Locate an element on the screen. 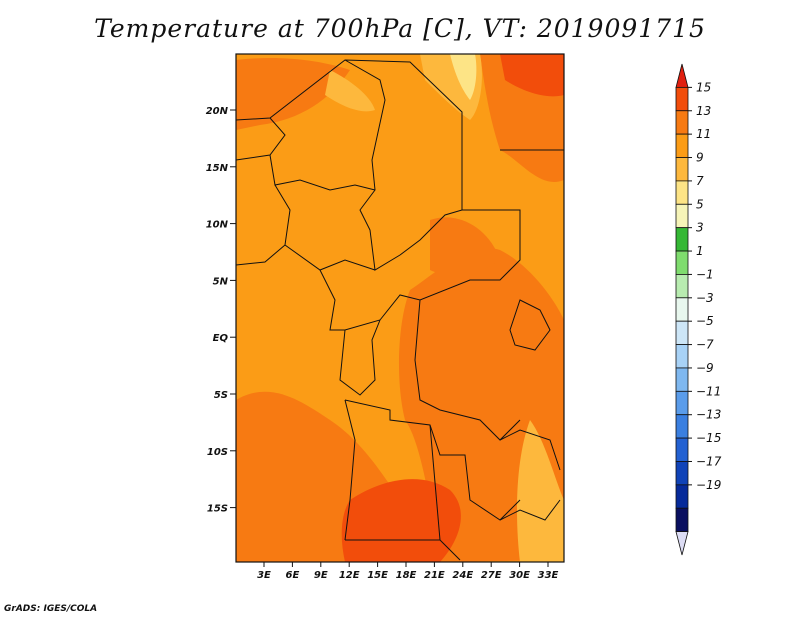  warm-region-nw is located at coordinates (293, 94).